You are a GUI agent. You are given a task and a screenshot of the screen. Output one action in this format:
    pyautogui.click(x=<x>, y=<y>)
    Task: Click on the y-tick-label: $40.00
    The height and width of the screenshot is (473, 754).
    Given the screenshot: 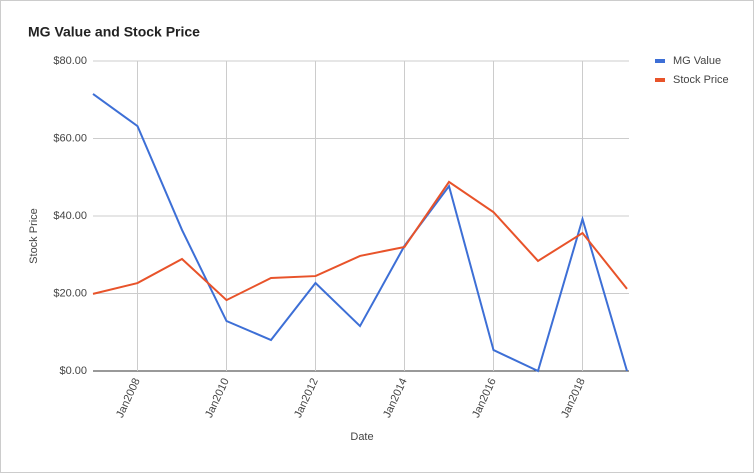 What is the action you would take?
    pyautogui.click(x=70, y=216)
    